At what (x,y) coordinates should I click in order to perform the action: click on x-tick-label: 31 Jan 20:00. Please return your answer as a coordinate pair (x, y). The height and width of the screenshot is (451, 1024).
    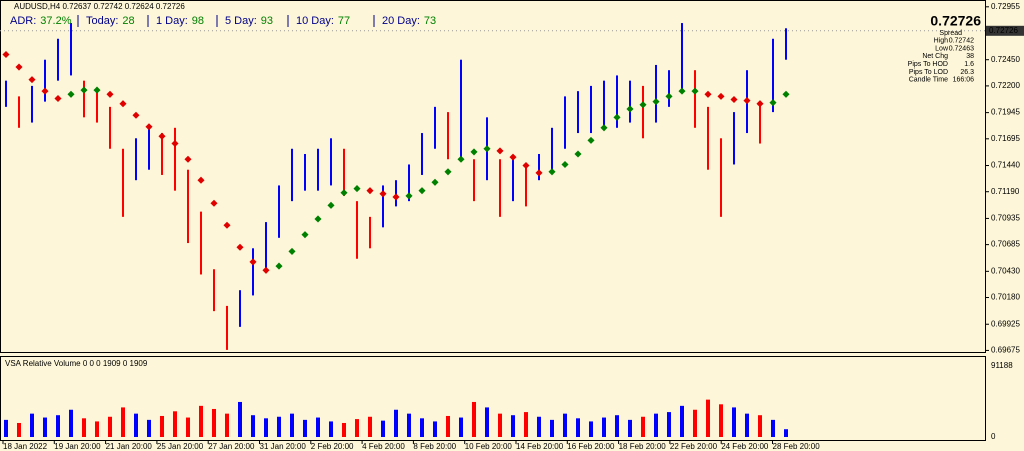
    Looking at the image, I should click on (283, 446).